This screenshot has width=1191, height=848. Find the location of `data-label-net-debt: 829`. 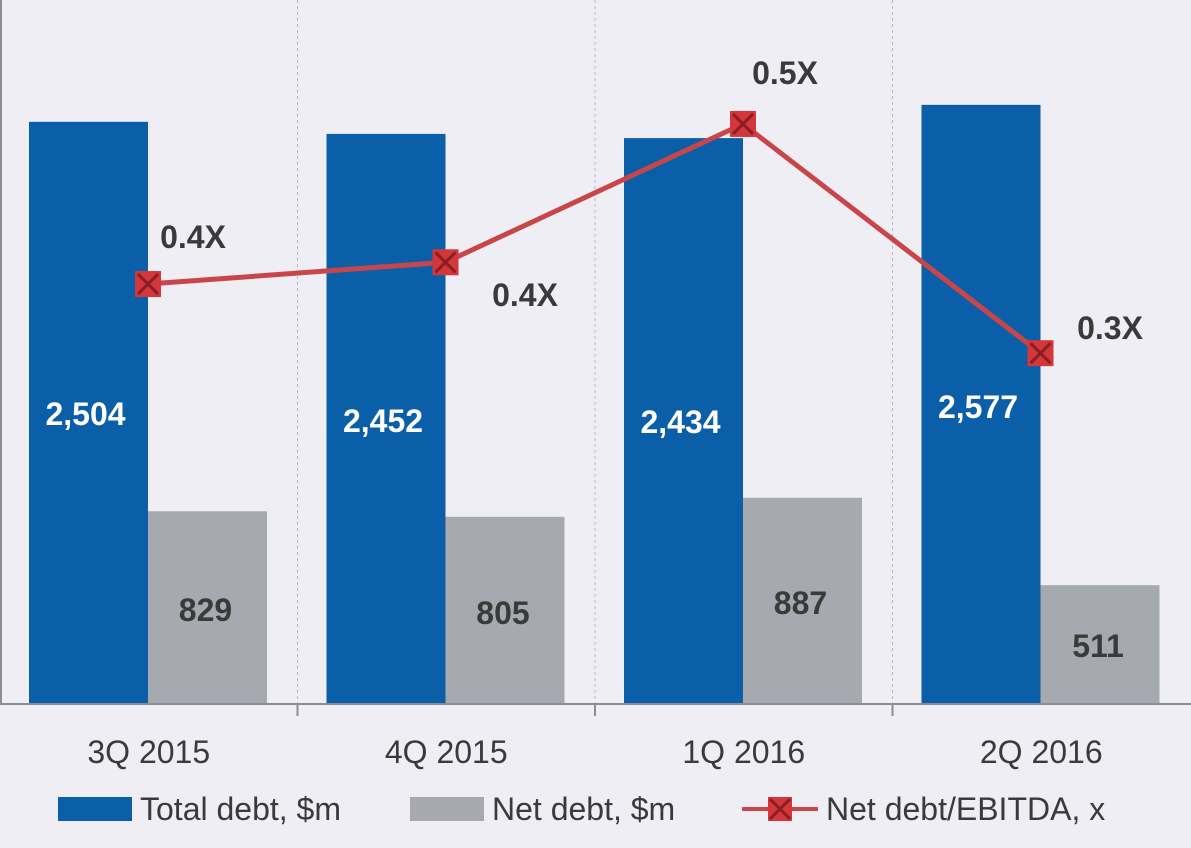

data-label-net-debt: 829 is located at coordinates (205, 610).